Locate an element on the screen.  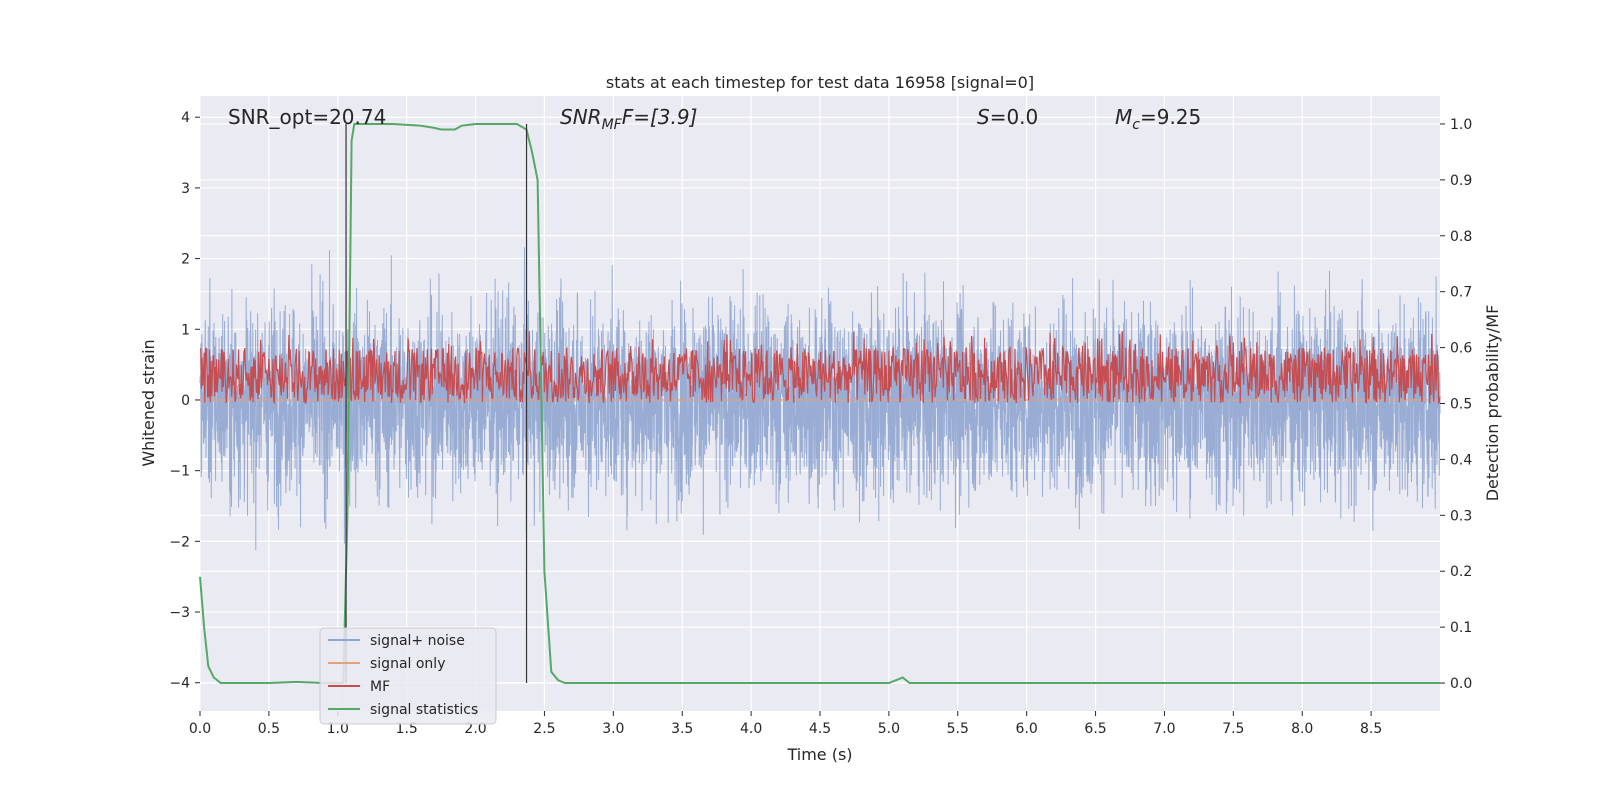
y-axis-label: Whitened strain is located at coordinates (148, 402).